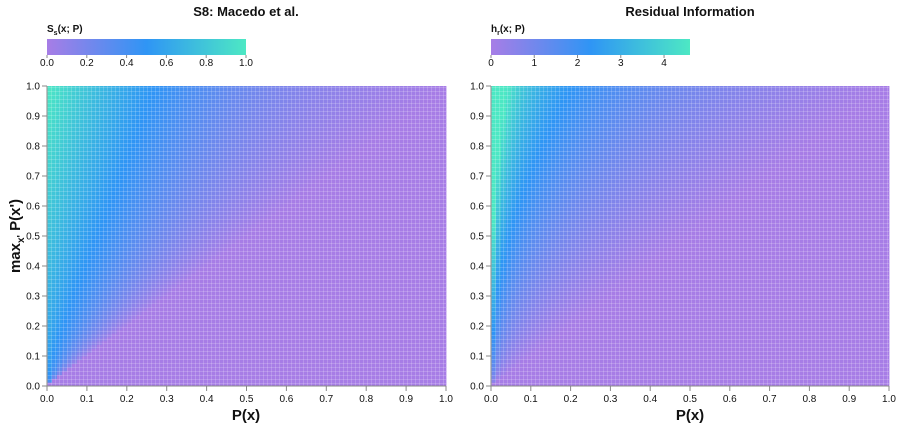 This screenshot has height=427, width=897. I want to click on chart-title: S8: Macedo et al., so click(245, 11).